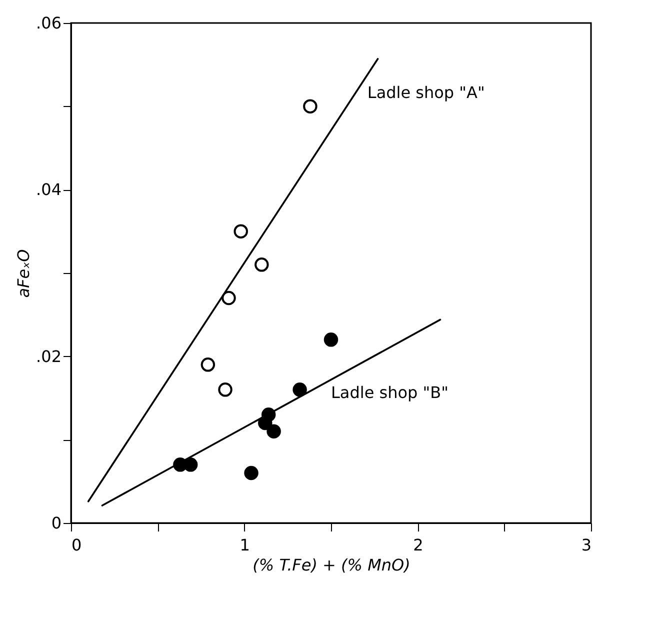 This screenshot has width=648, height=639. I want to click on x-tick-label: 1, so click(245, 545).